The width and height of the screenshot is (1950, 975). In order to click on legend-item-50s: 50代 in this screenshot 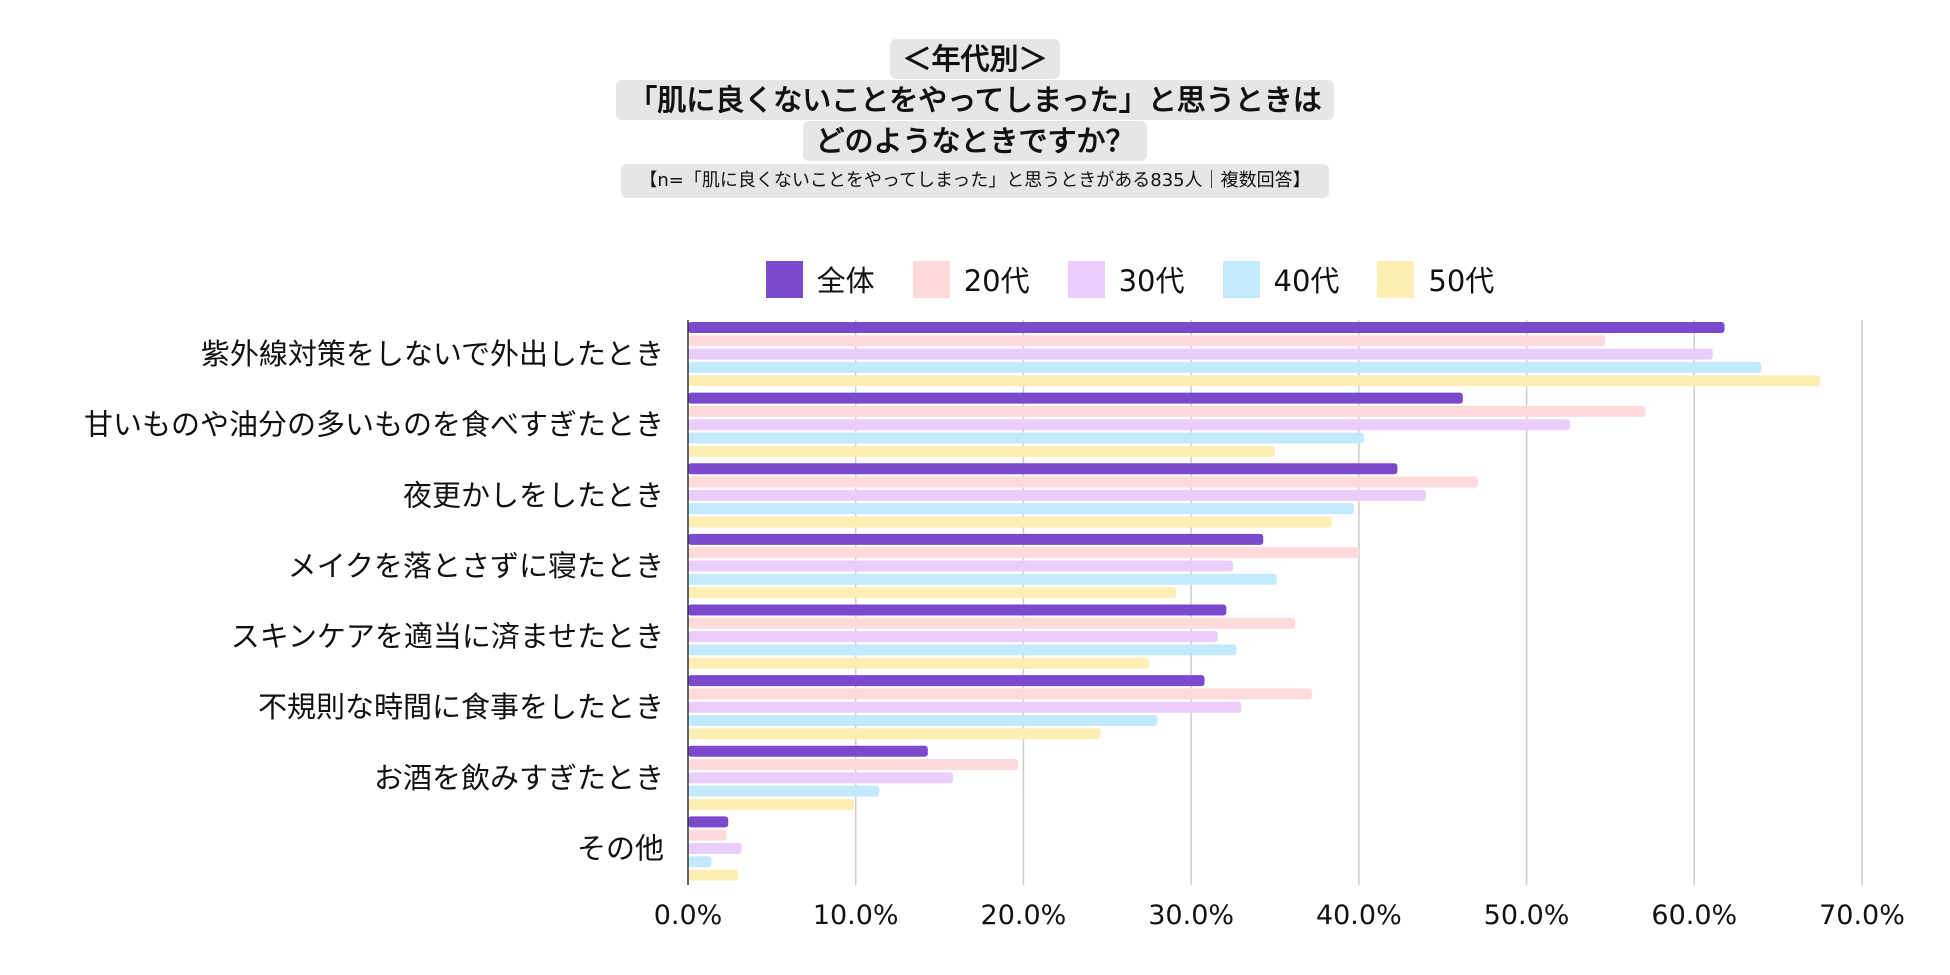, I will do `click(1435, 279)`.